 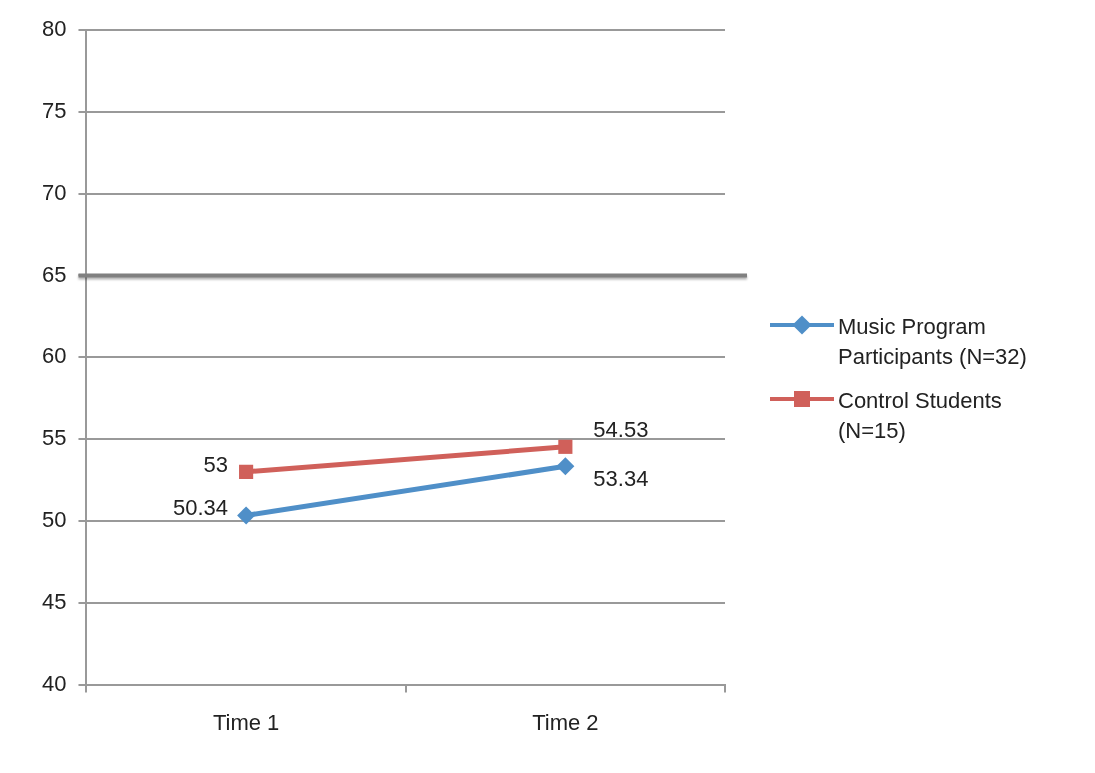 What do you see at coordinates (54, 683) in the screenshot?
I see `y-tick-label: 40` at bounding box center [54, 683].